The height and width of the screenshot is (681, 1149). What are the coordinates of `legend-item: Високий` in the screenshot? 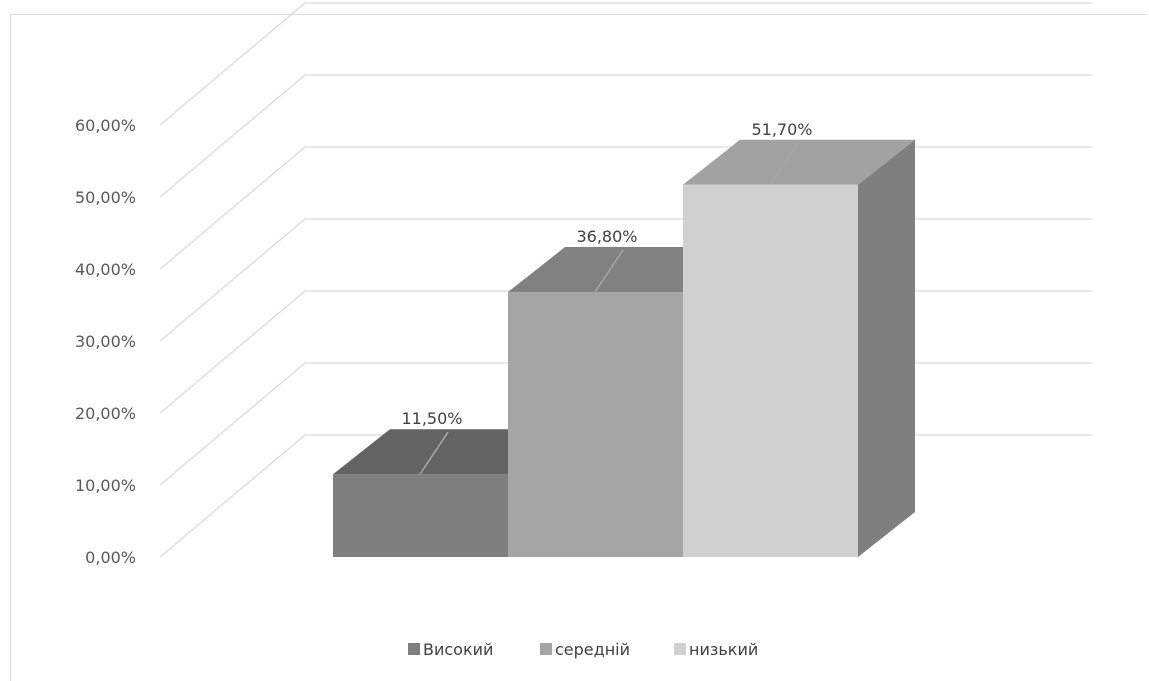 It's located at (450, 649).